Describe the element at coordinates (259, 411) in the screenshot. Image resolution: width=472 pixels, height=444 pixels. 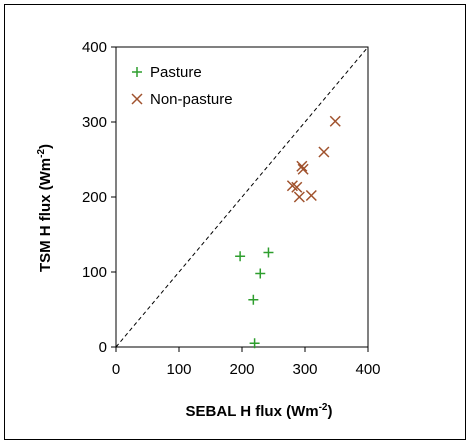
I see `x-axis-title: SEBAL H flux (Wm-2)` at that location.